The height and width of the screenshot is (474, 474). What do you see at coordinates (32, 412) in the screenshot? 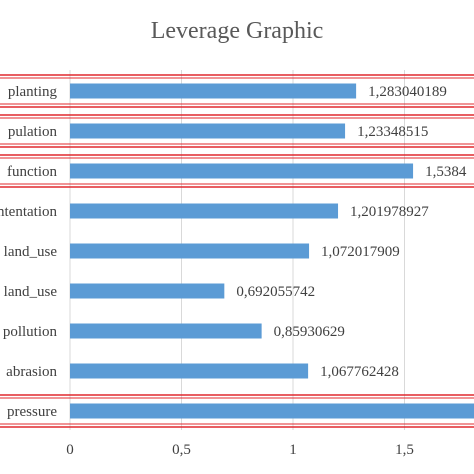
I see `category-label: pressure` at bounding box center [32, 412].